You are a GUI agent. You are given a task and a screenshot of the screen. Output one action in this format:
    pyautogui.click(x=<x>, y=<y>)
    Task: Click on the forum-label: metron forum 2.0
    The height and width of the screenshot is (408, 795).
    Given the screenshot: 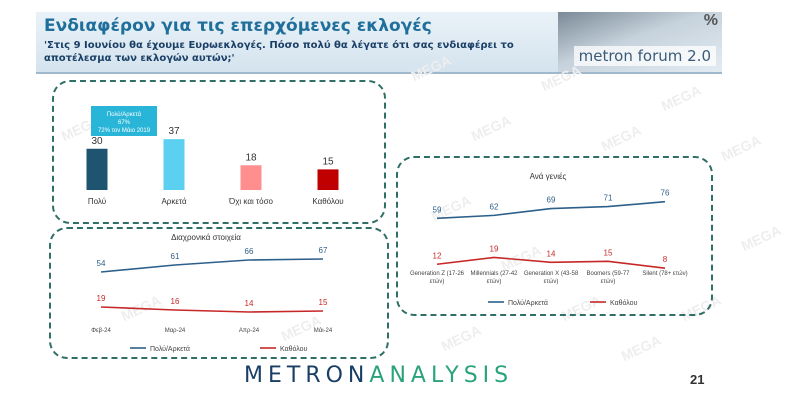 What is the action you would take?
    pyautogui.click(x=644, y=56)
    